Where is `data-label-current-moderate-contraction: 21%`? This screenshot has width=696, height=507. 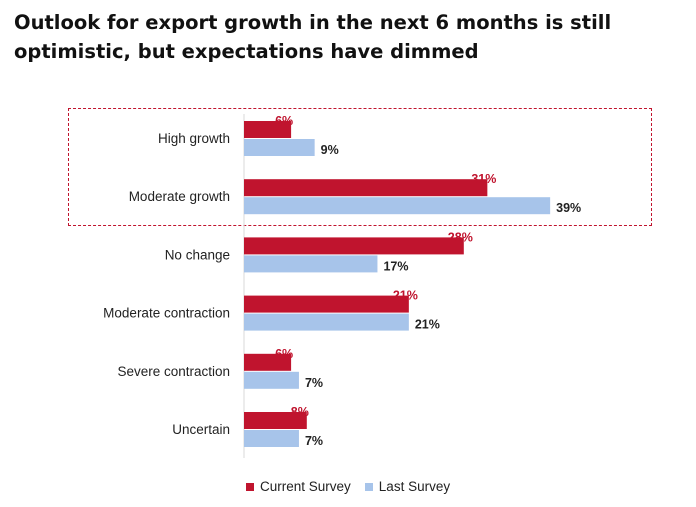 data-label-current-moderate-contraction: 21% is located at coordinates (405, 296).